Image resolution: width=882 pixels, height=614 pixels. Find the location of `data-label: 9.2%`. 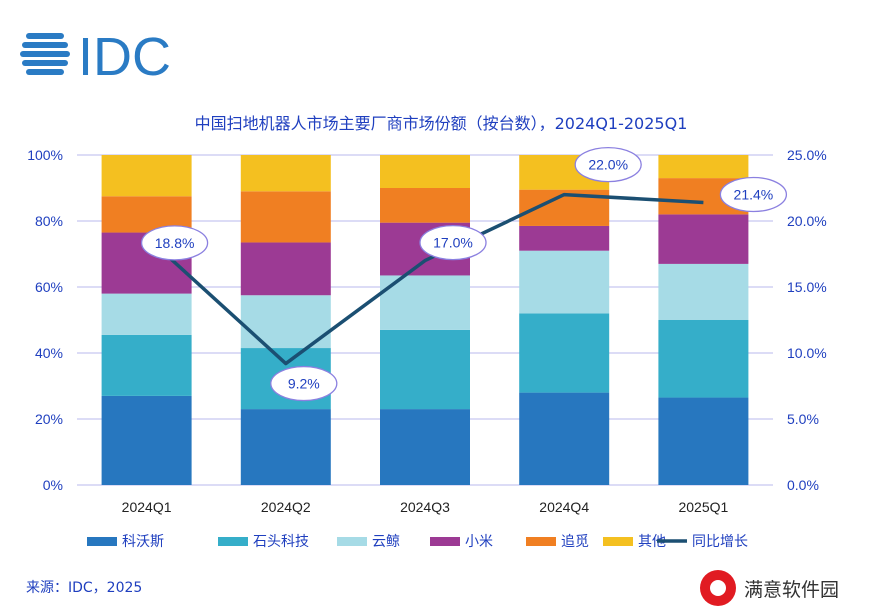

data-label: 9.2% is located at coordinates (304, 384).